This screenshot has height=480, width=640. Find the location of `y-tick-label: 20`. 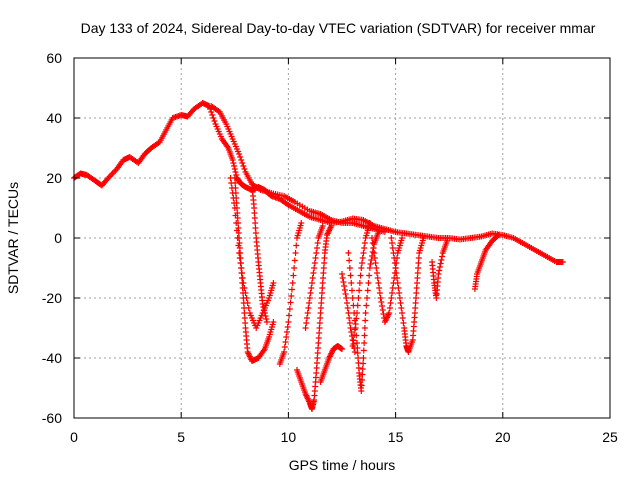

y-tick-label: 20 is located at coordinates (54, 178).